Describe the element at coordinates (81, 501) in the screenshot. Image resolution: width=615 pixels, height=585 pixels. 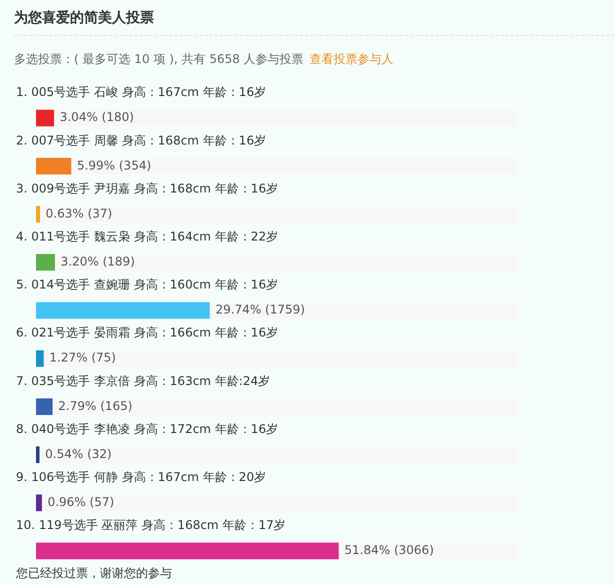
I see `data-label: 0.96% (57)` at that location.